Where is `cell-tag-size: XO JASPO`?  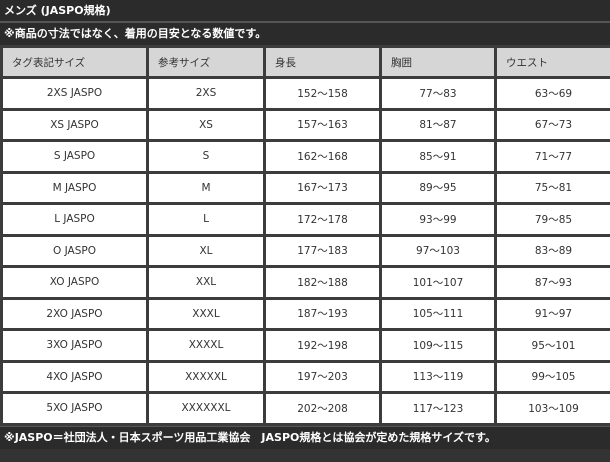 cell-tag-size: XO JASPO is located at coordinates (74, 282).